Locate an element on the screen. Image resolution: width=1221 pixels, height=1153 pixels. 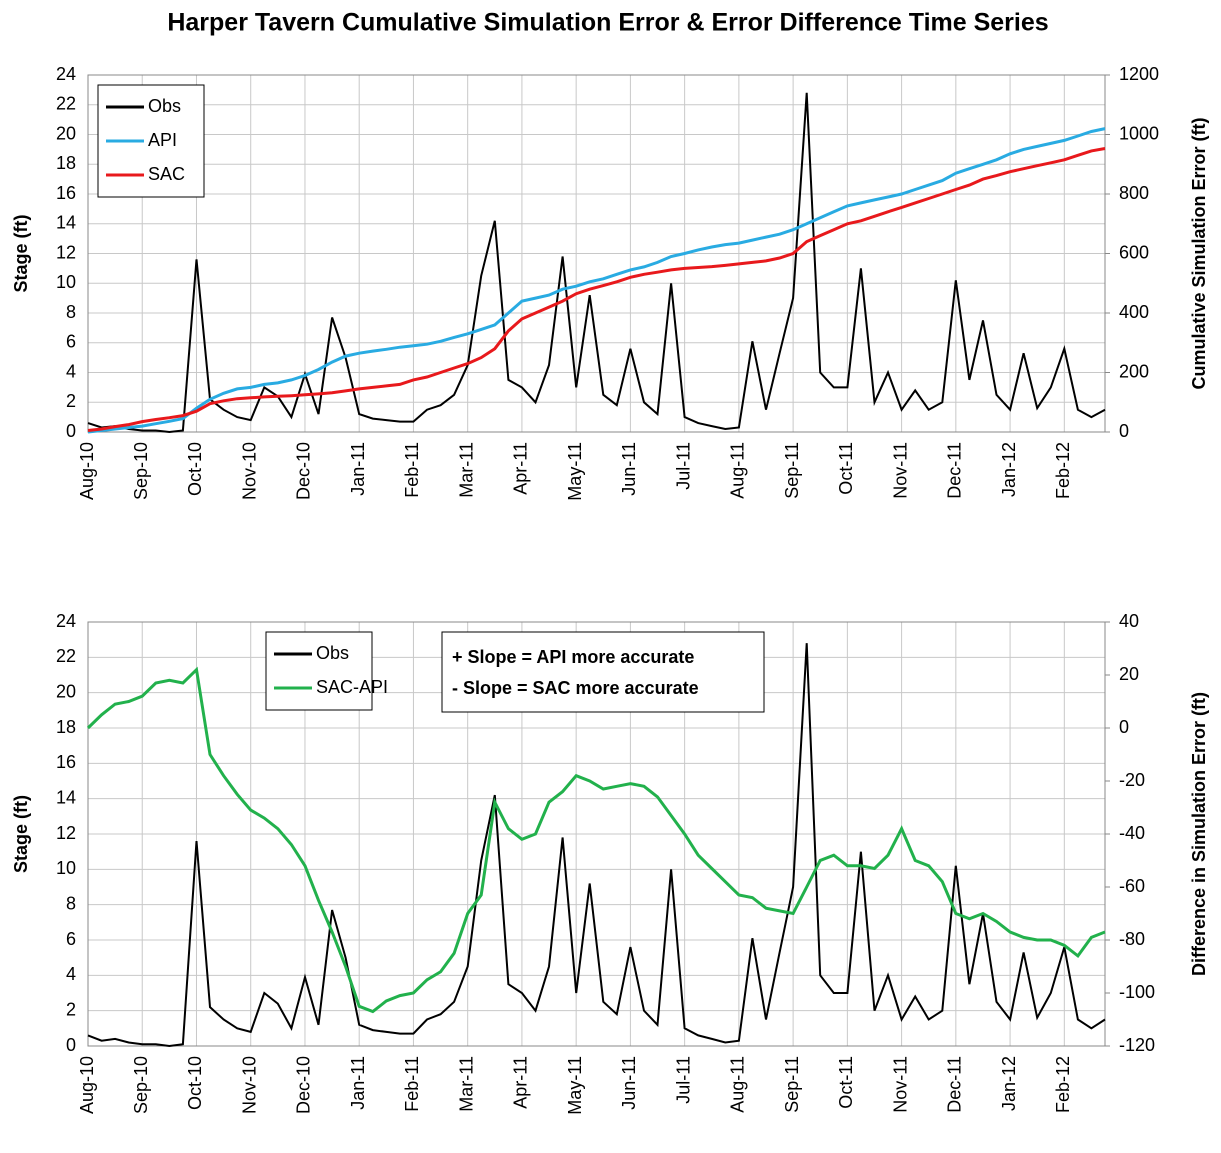
y2-tick-label: -120 is located at coordinates (1137, 1045).